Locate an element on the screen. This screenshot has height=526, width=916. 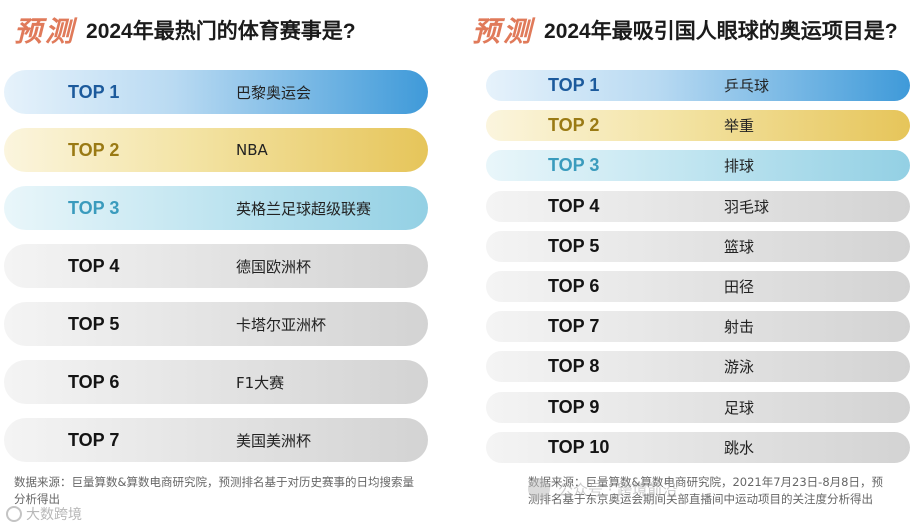
right-rank-row: TOP 4 羽毛球 is located at coordinates (698, 206).